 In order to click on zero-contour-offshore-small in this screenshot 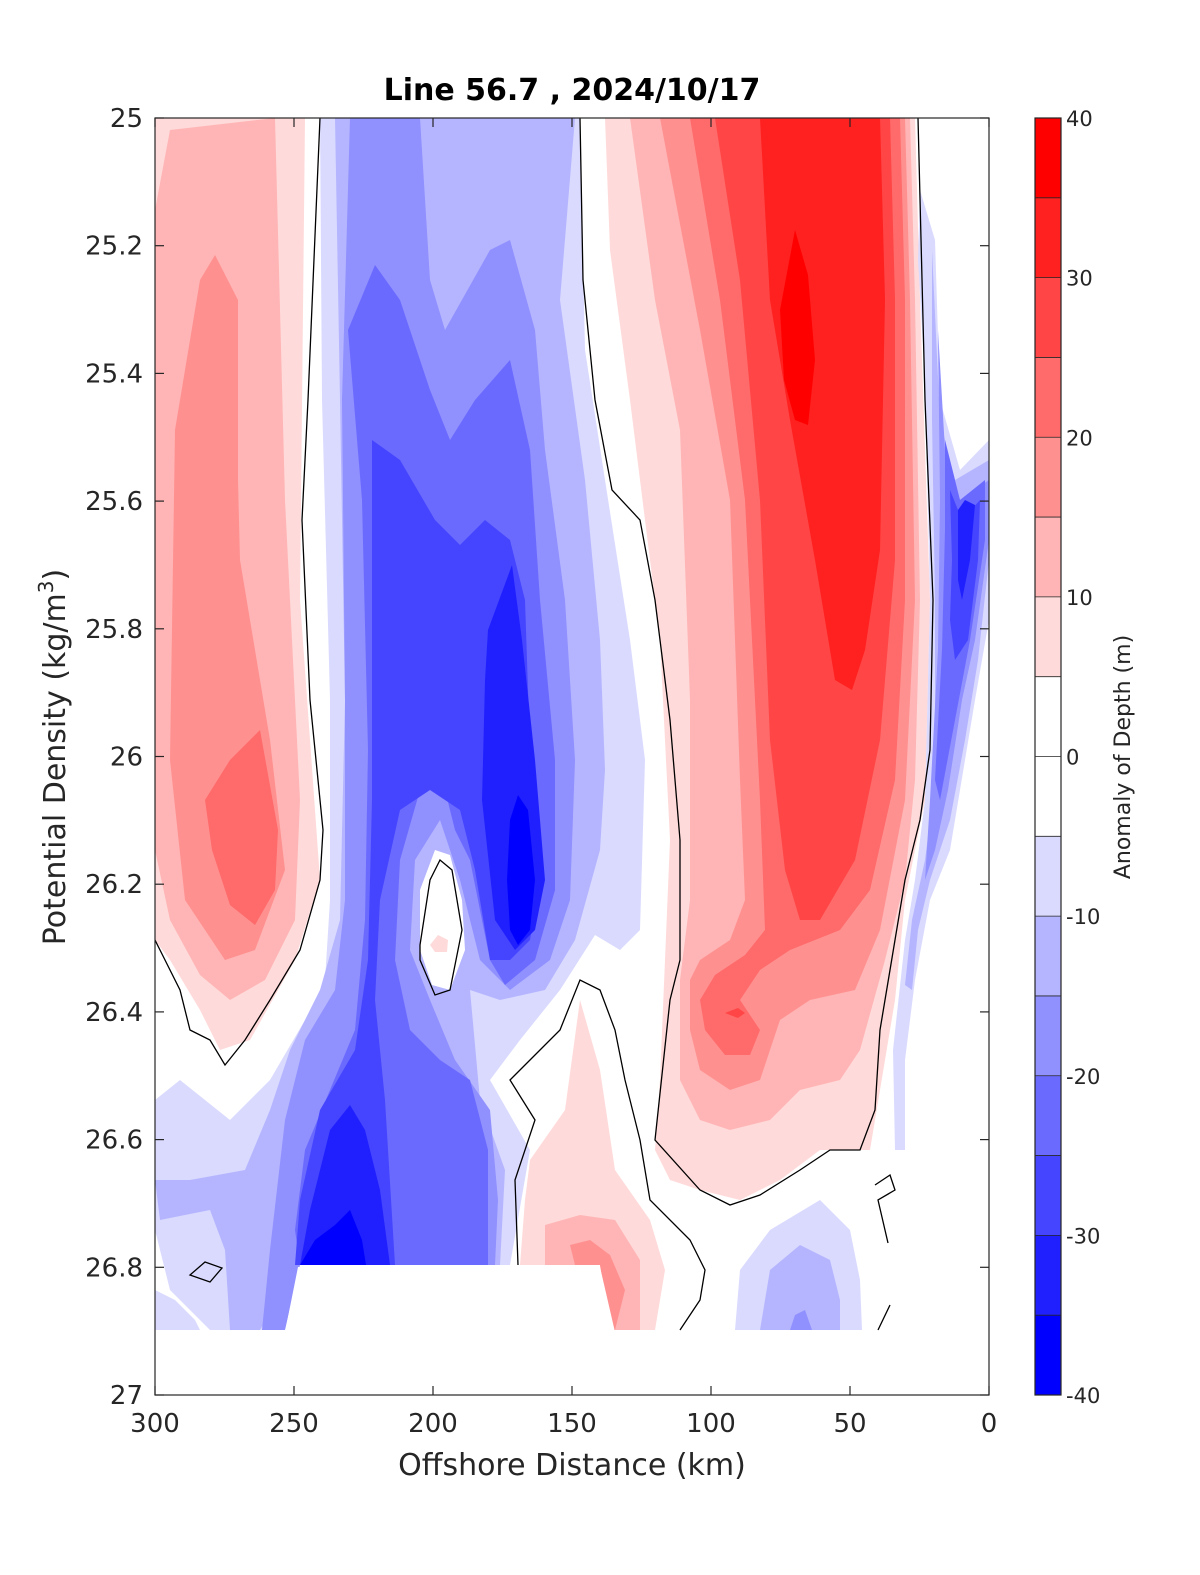, I will do `click(206, 1272)`.